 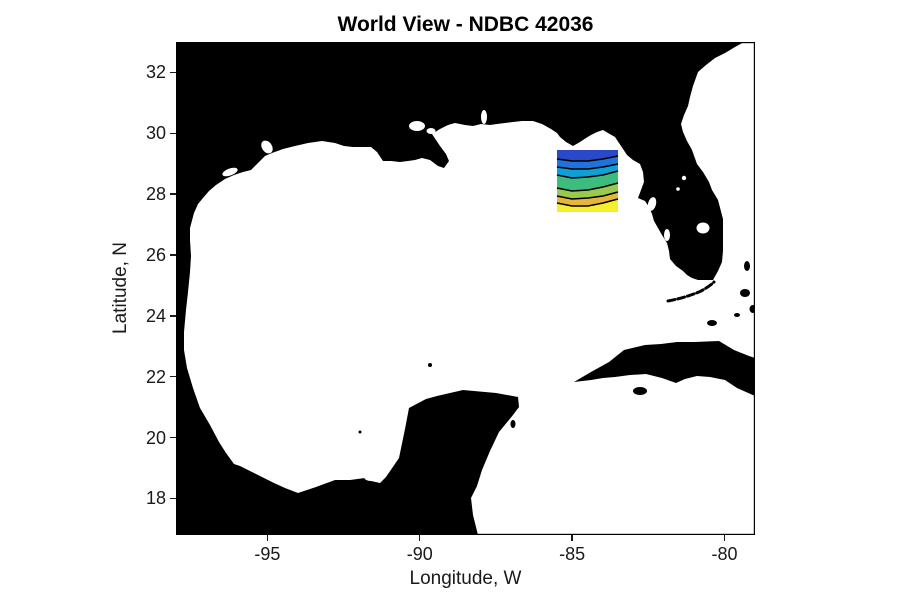 What do you see at coordinates (419, 554) in the screenshot?
I see `x-tick-label: -90` at bounding box center [419, 554].